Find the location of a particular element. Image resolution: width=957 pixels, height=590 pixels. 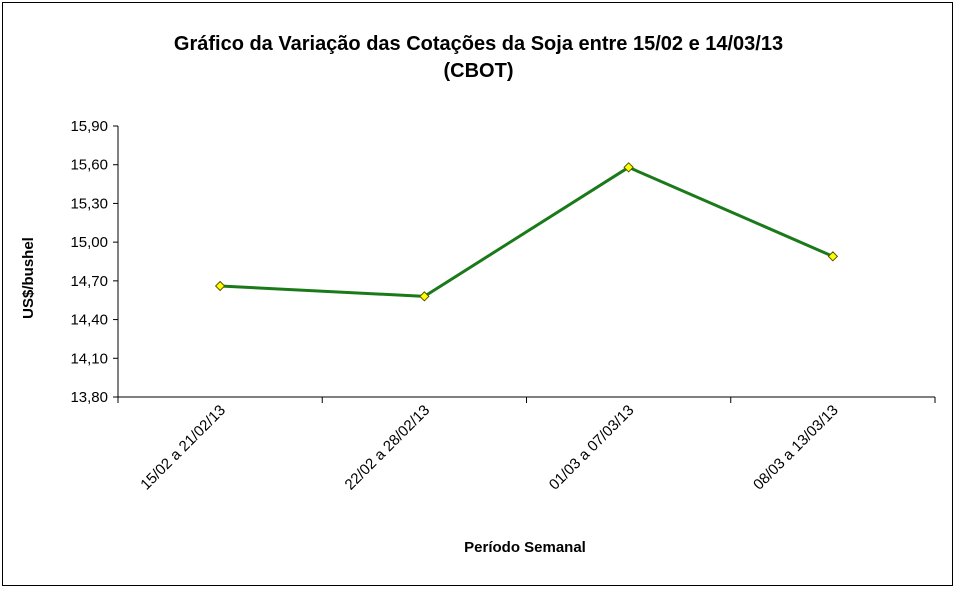

y-tick-label: 15,30 is located at coordinates (89, 203).